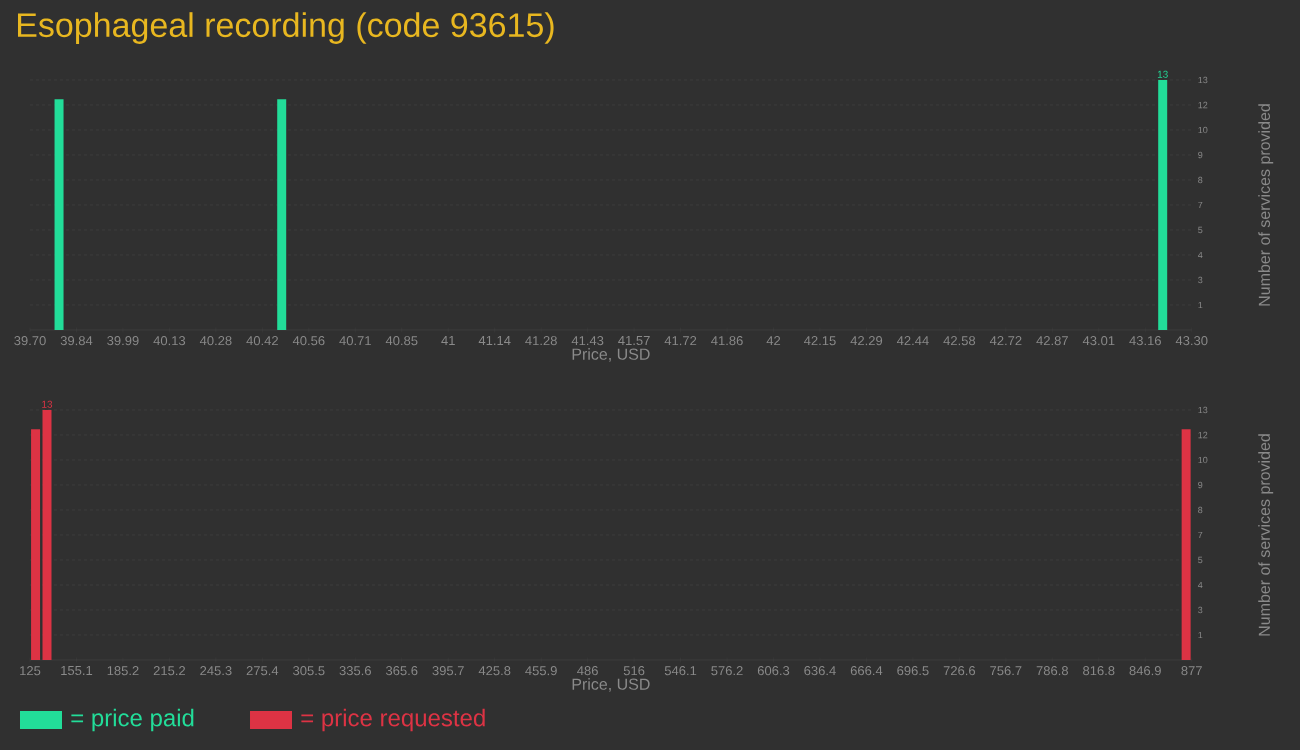 This screenshot has height=750, width=1300. I want to click on legend-label: = price requested, so click(393, 720).